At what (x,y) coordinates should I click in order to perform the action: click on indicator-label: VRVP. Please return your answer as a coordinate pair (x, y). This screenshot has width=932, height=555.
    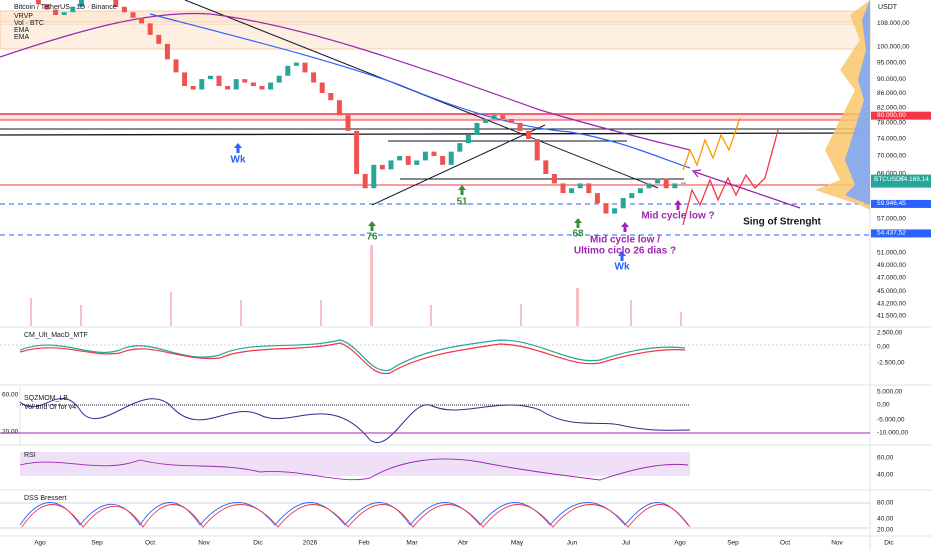
    Looking at the image, I should click on (23, 16).